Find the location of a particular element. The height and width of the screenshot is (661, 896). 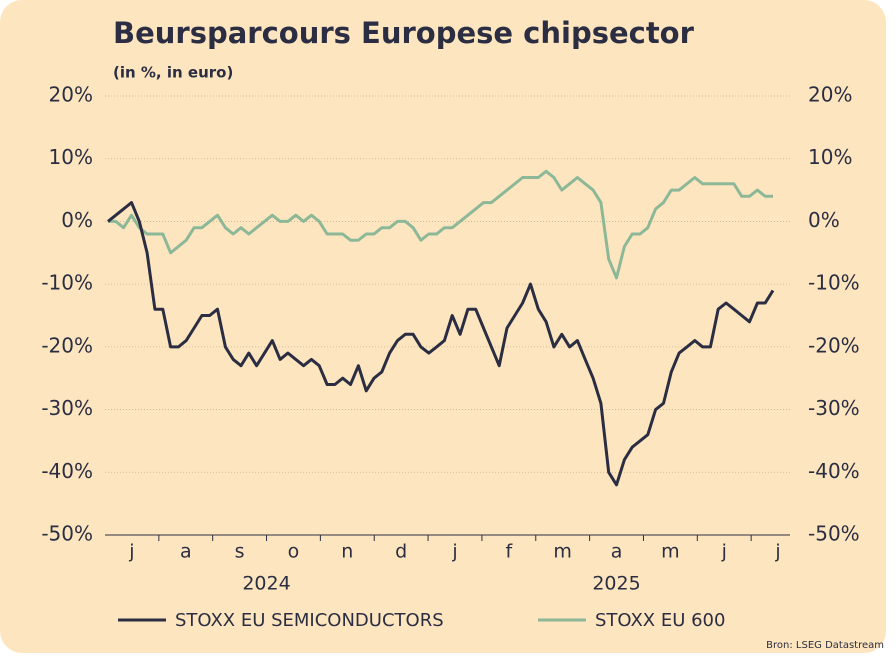

series-line is located at coordinates (440, 224).